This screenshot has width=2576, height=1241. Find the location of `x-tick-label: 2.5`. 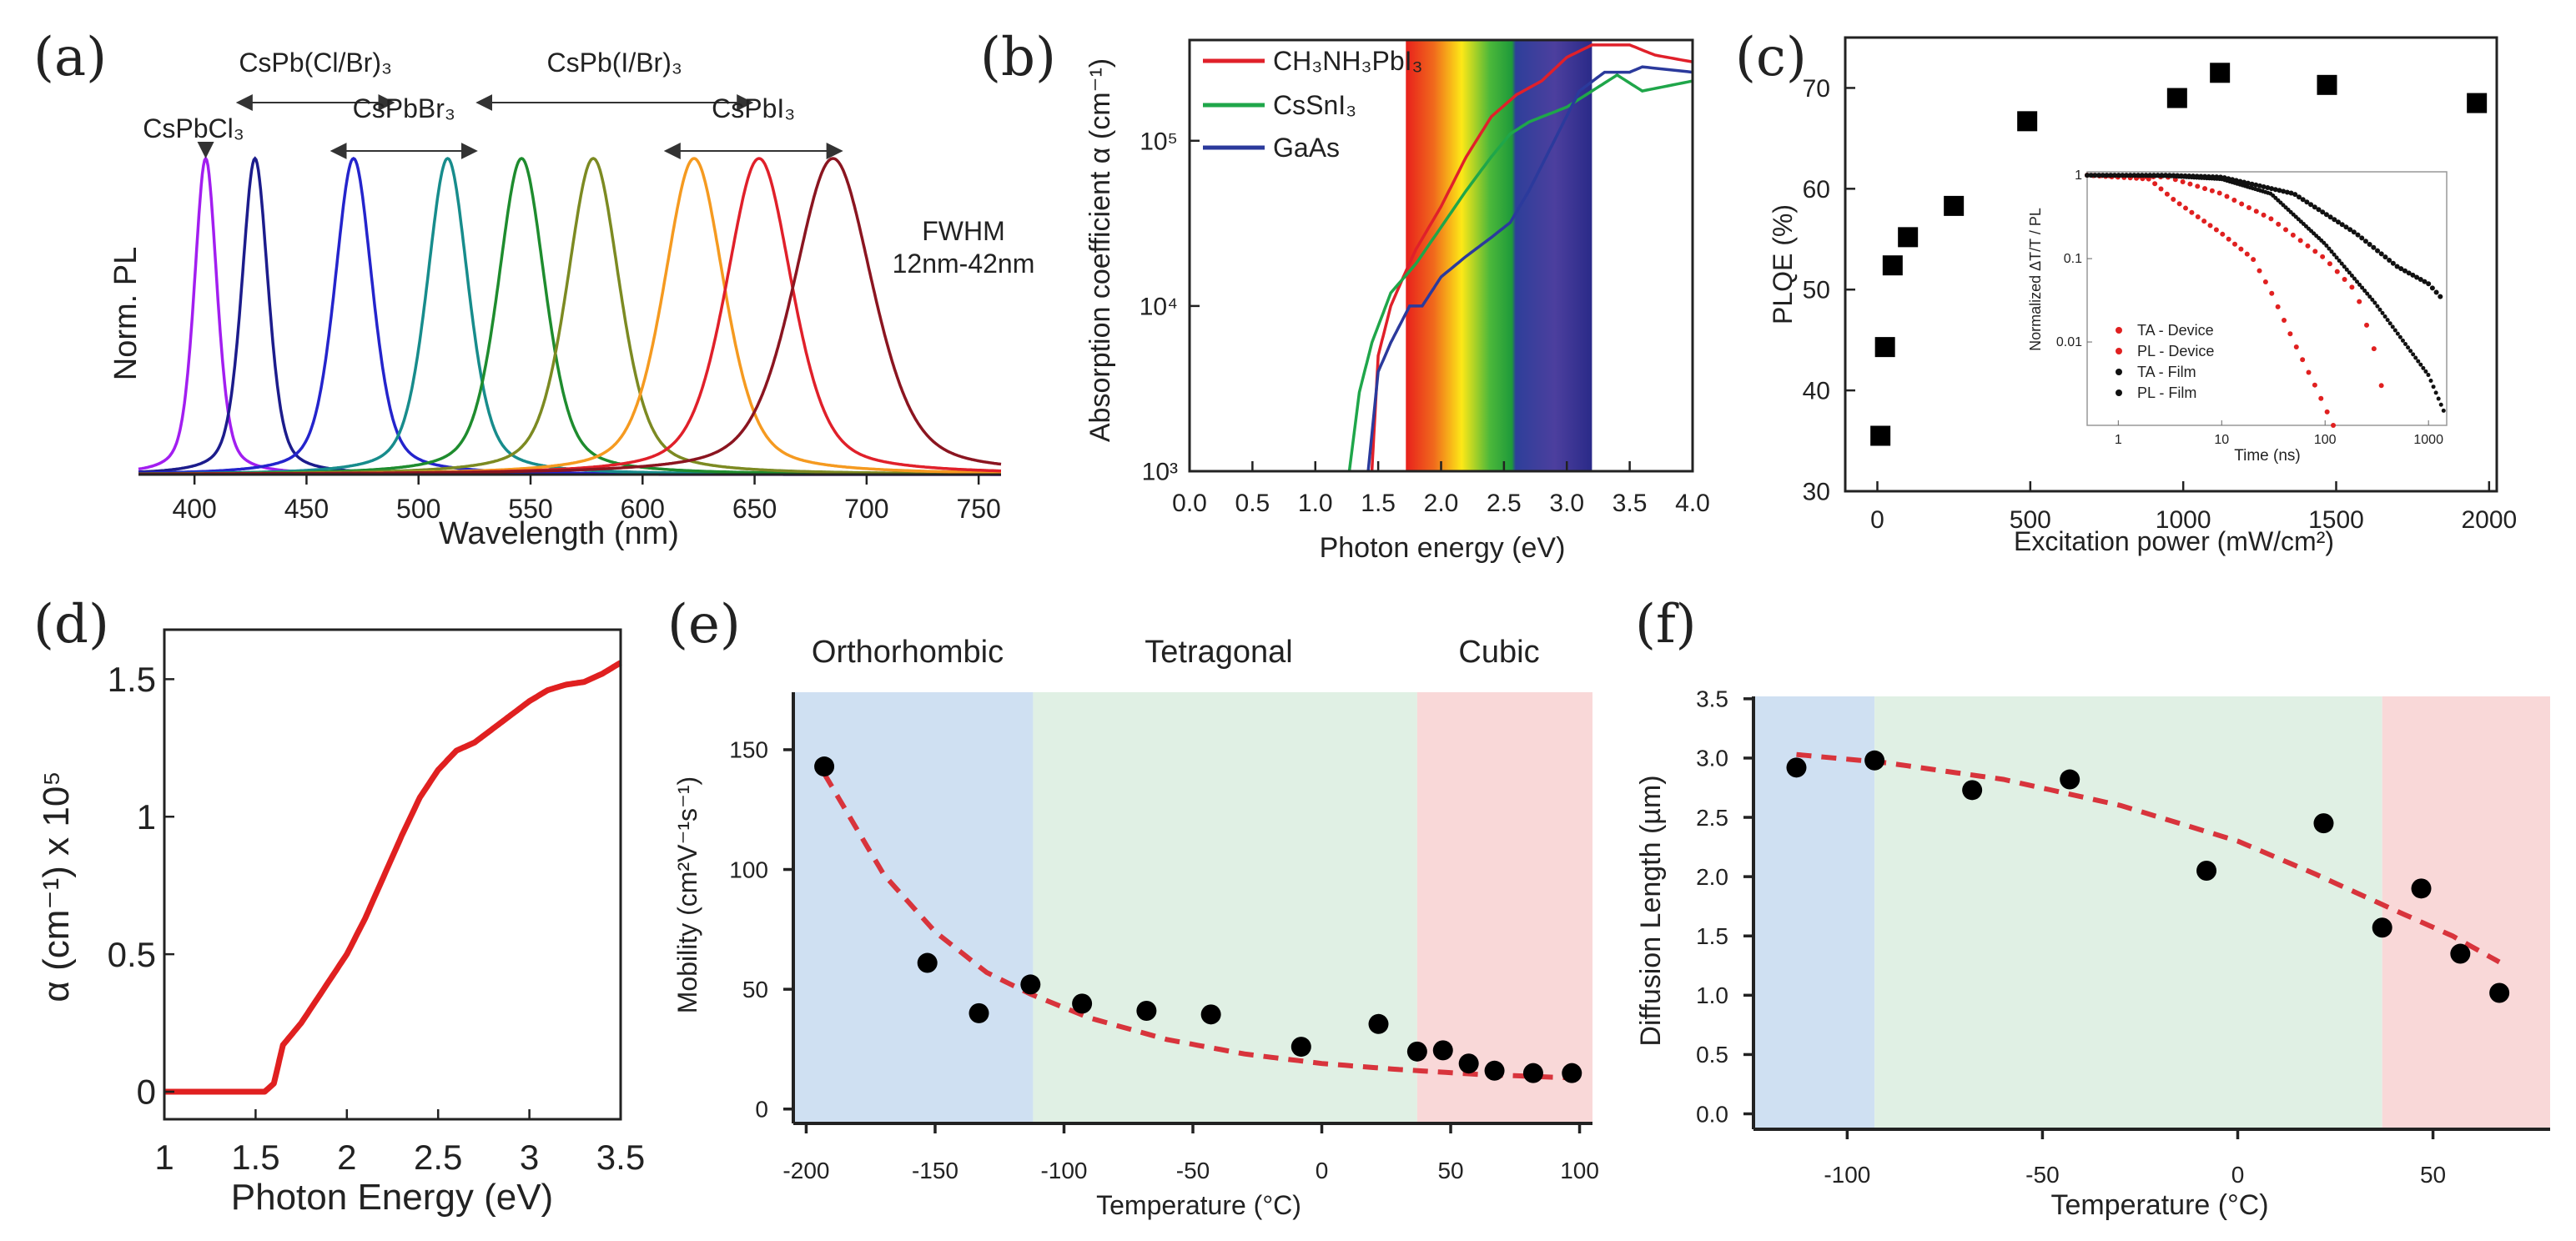

x-tick-label: 2.5 is located at coordinates (438, 1157).